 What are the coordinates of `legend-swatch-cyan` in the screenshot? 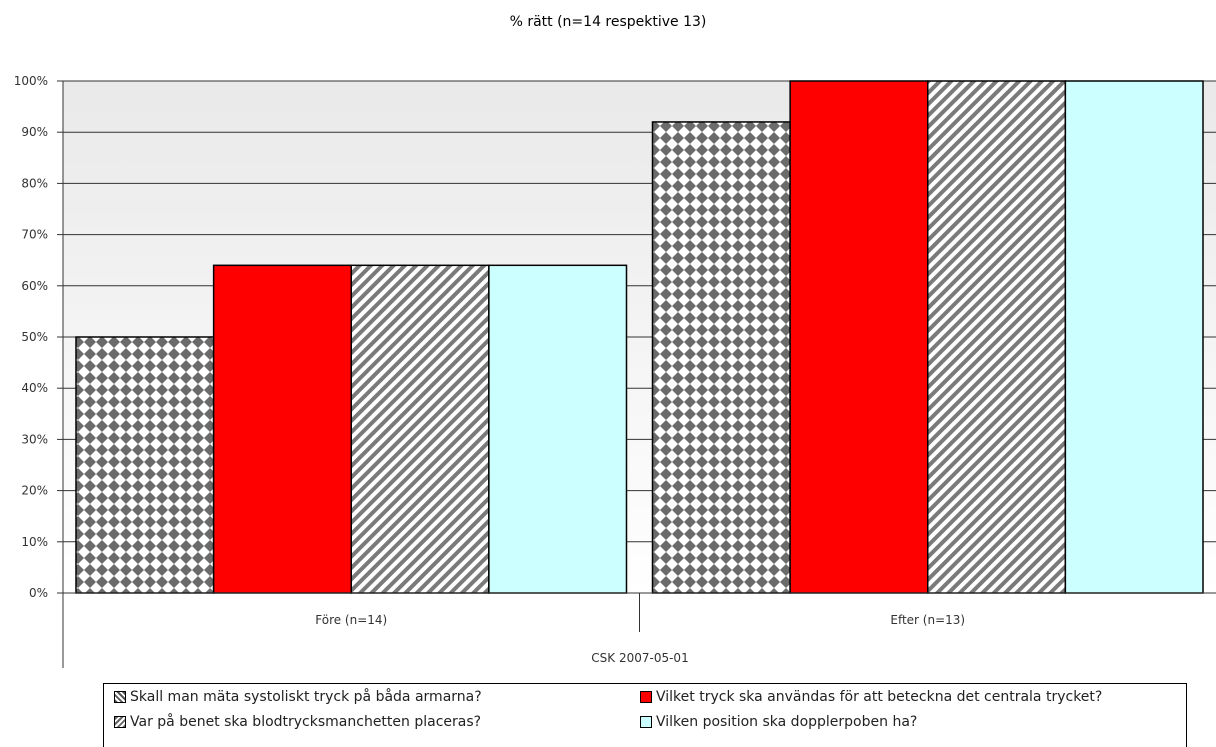 It's located at (646, 722).